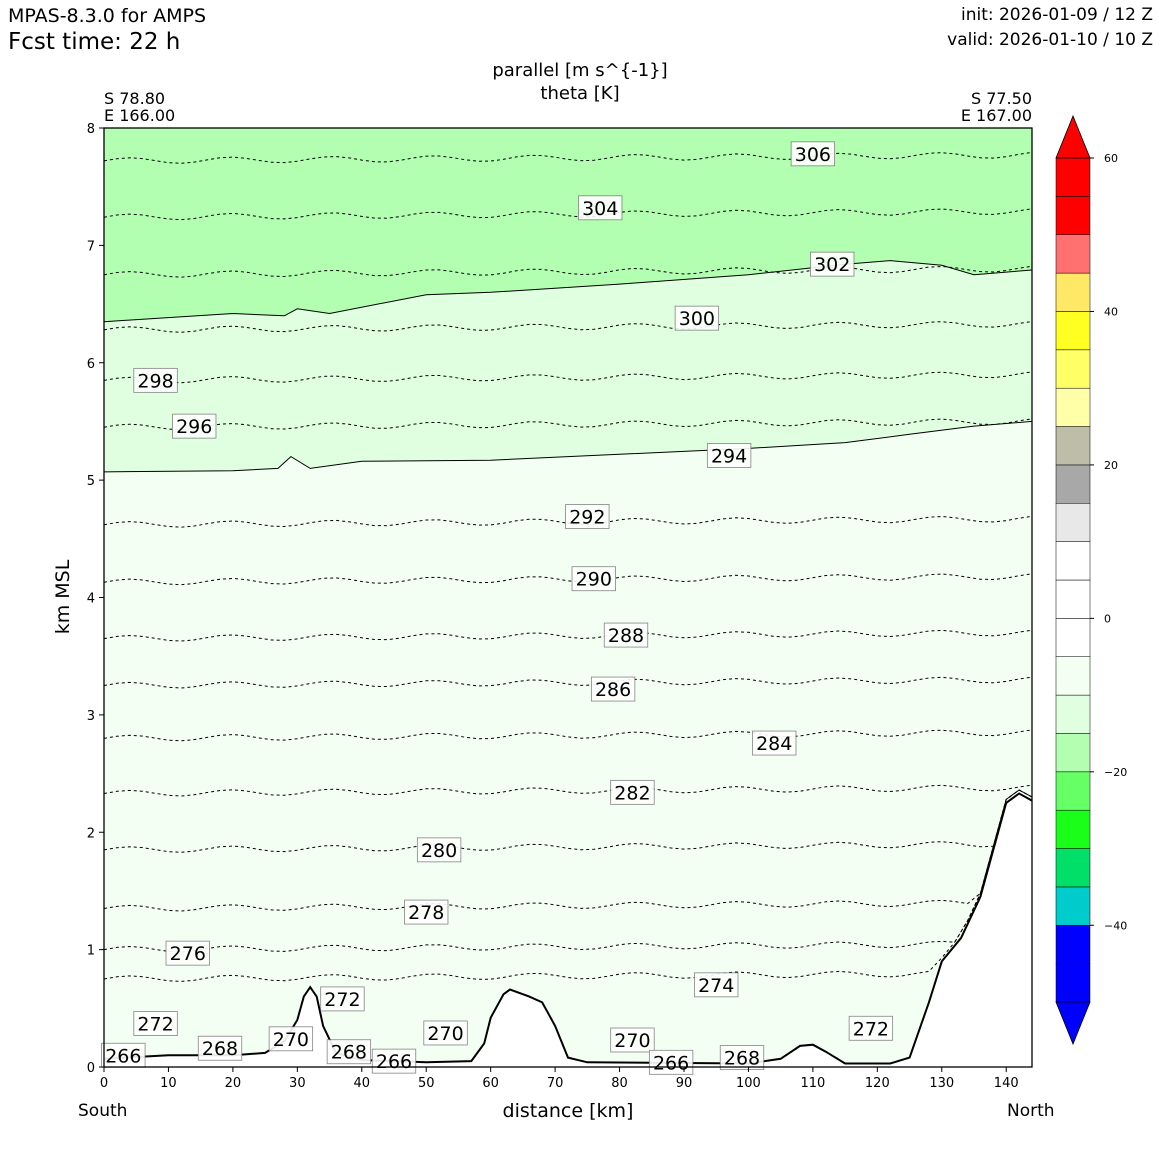  I want to click on y-tick-label: 1, so click(91, 951).